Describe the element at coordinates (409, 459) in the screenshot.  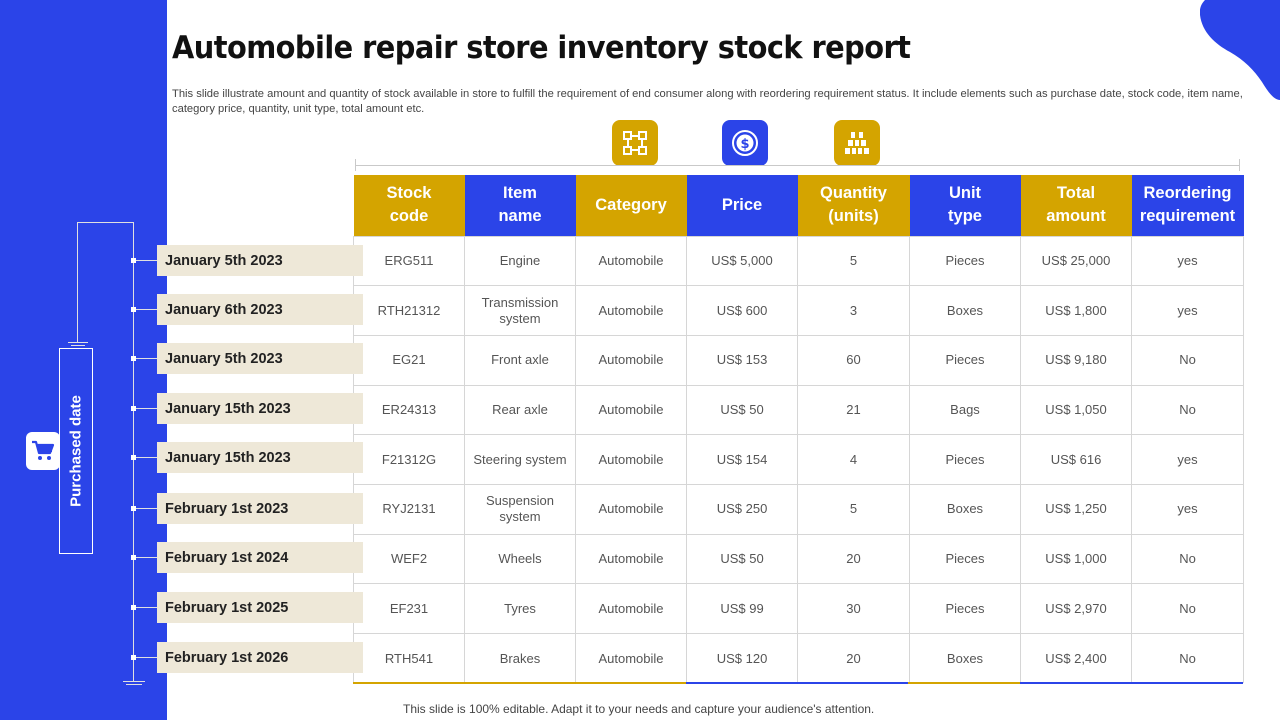
I see `table-cell: F21312G` at that location.